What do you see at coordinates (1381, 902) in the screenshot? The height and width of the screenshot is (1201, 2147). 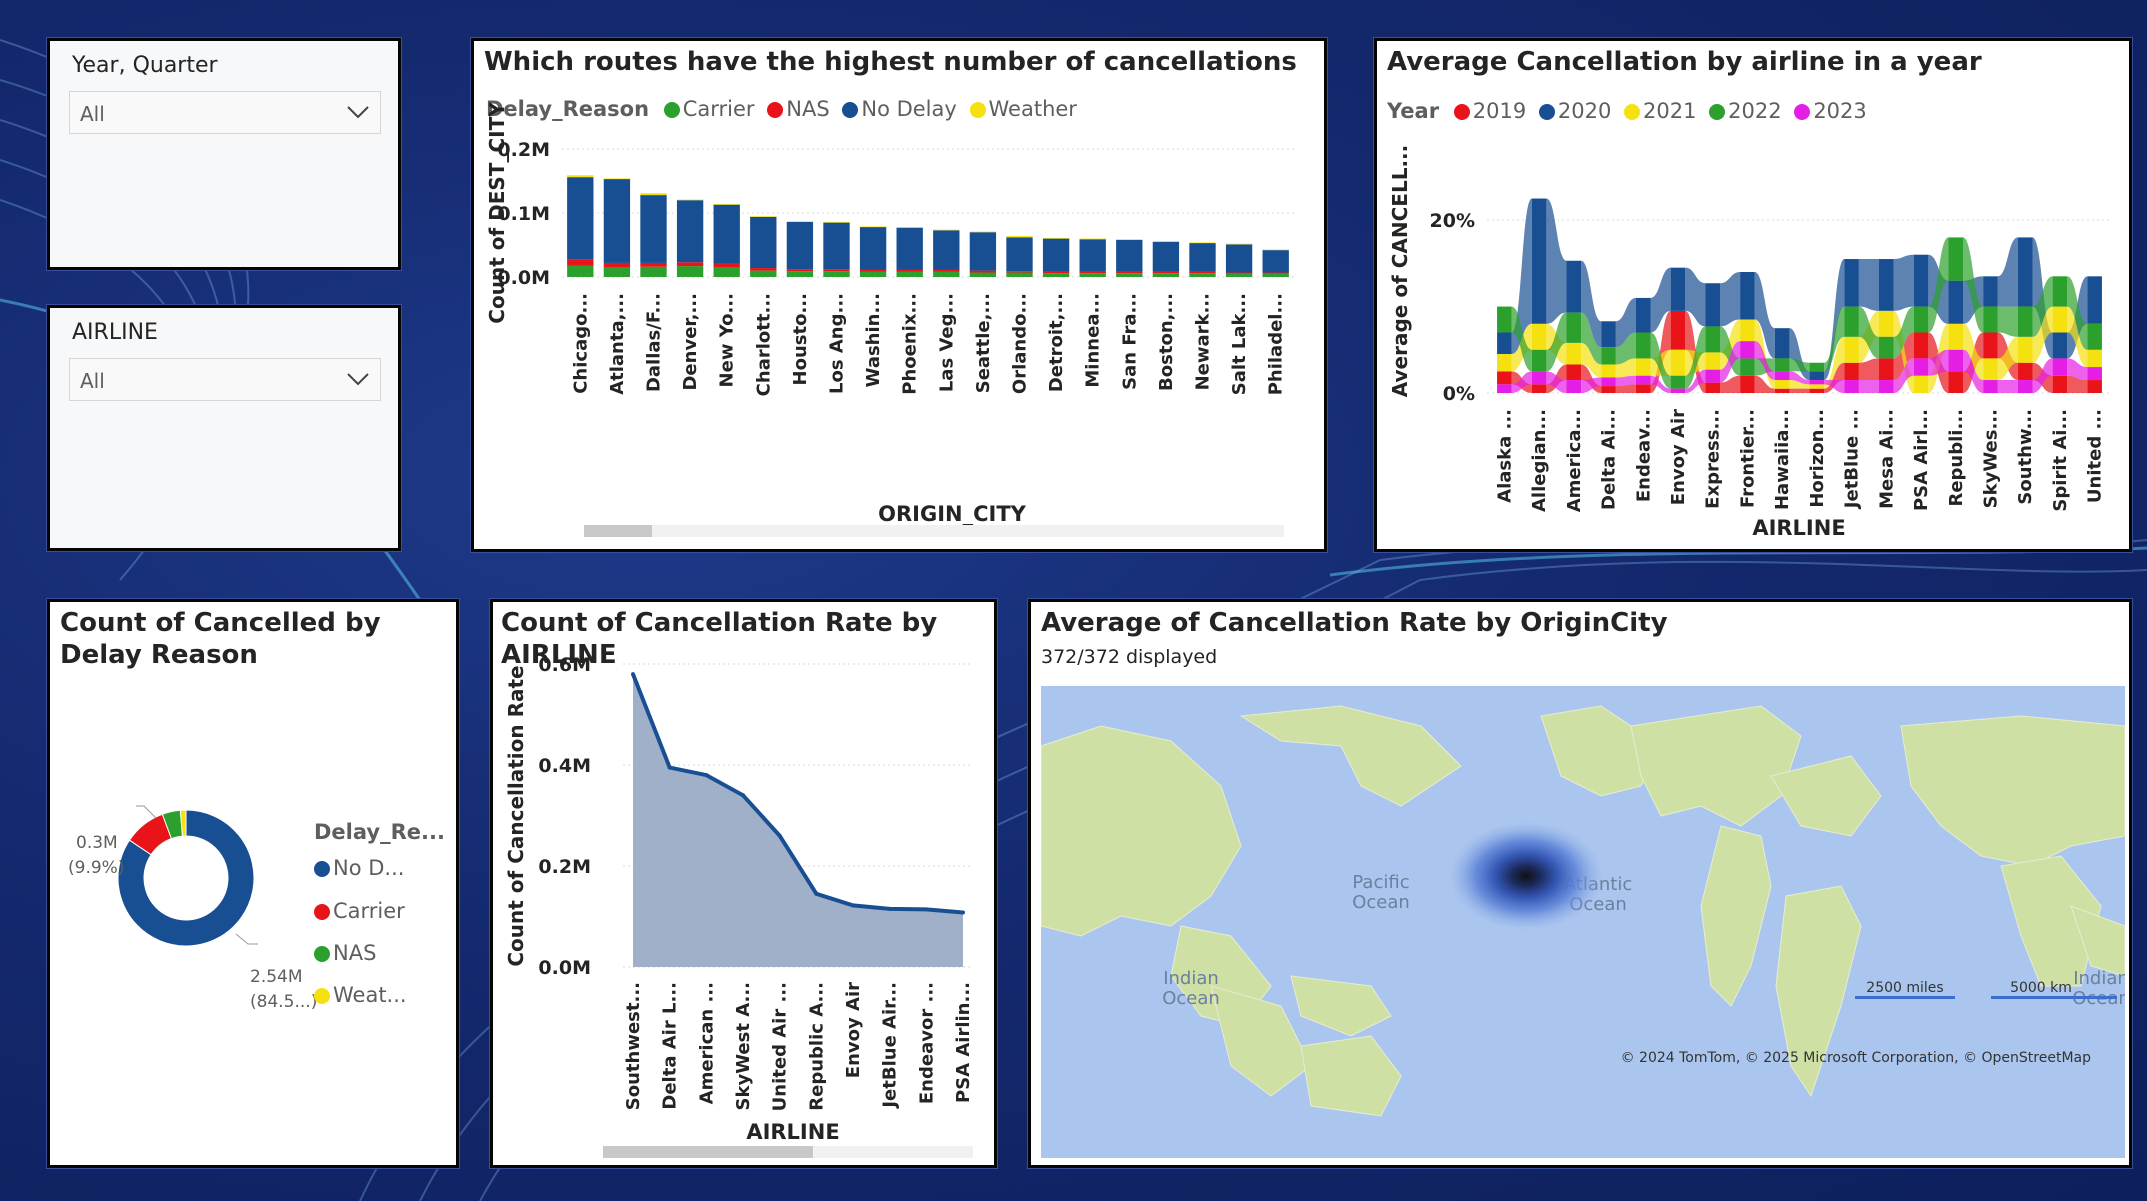 I see `pacific-label-line2: Ocean` at bounding box center [1381, 902].